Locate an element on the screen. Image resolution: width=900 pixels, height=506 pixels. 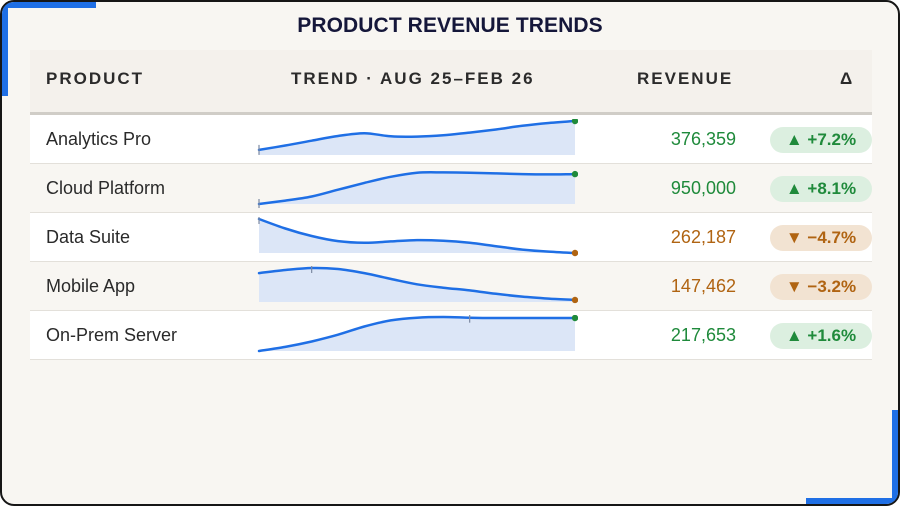
table-row: On-Prem Server 217,653 ▲ +1.6% is located at coordinates (451, 335).